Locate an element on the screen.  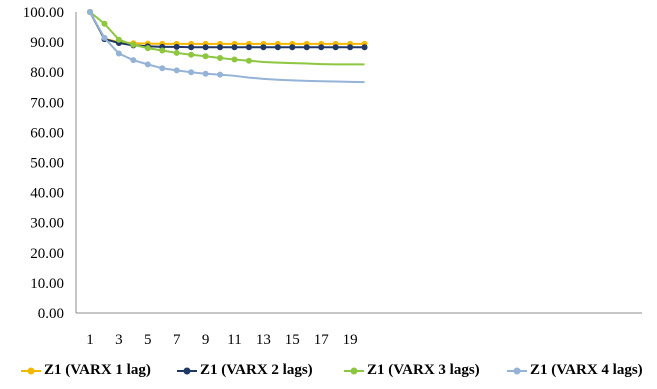
x-tick-label: 5 is located at coordinates (148, 340).